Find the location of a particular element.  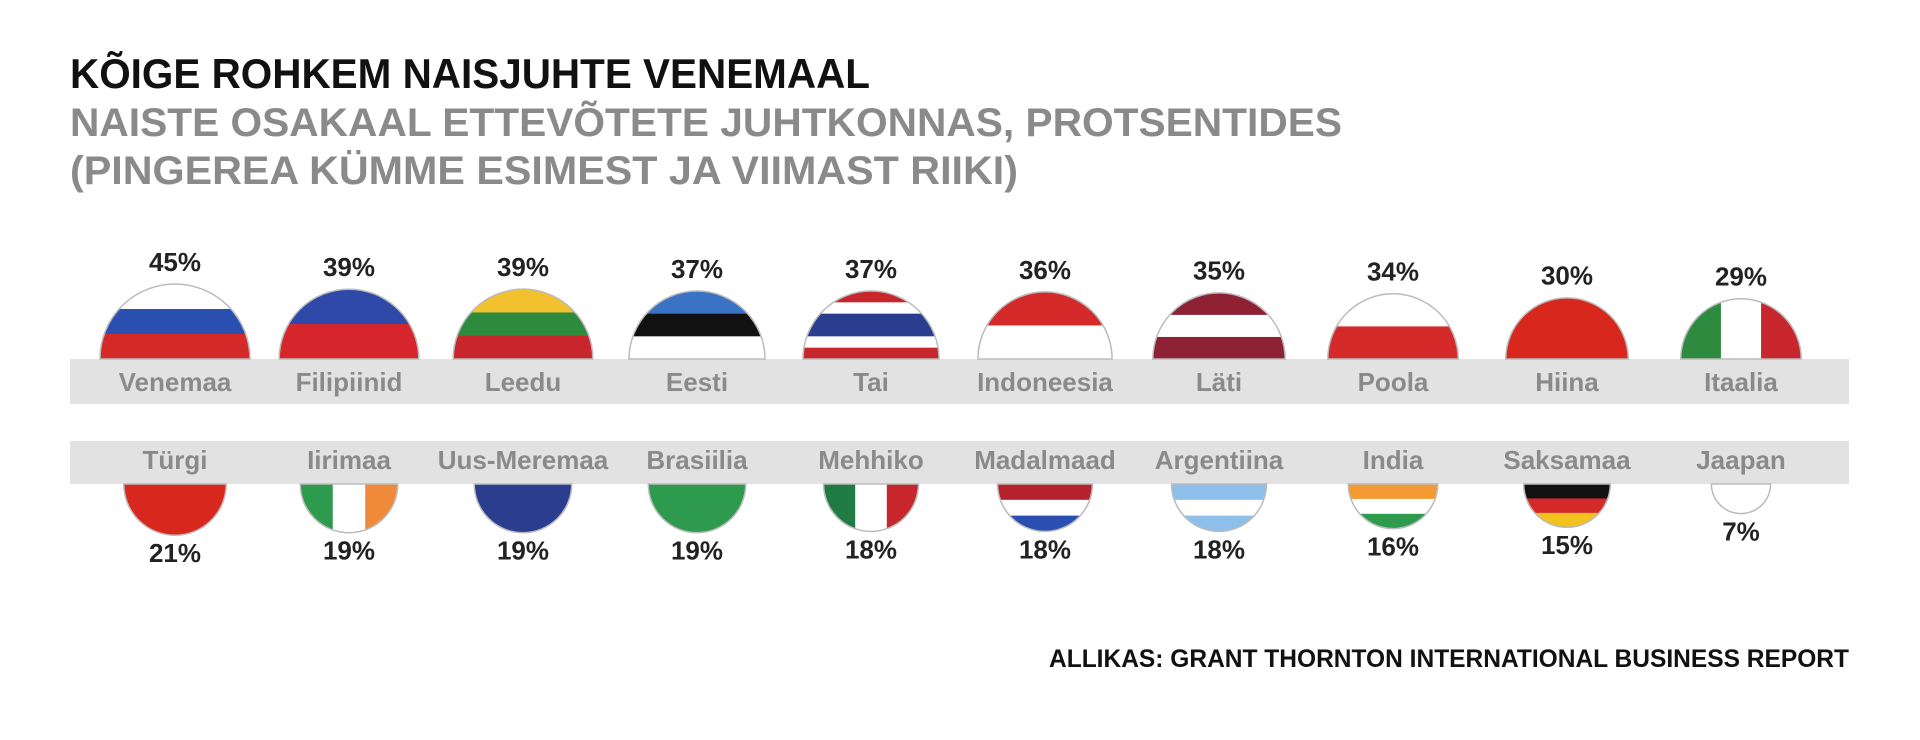

category-label: Poola is located at coordinates (1393, 382).